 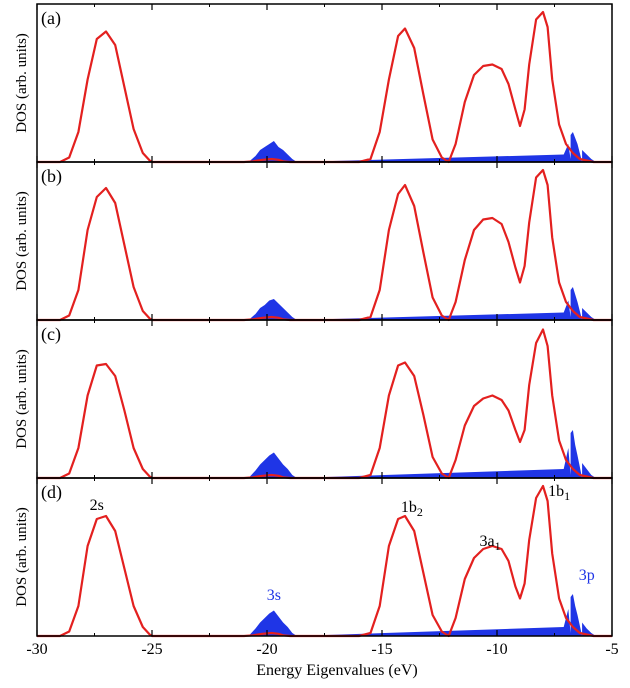 I want to click on panel-label: (d), so click(x=51, y=492).